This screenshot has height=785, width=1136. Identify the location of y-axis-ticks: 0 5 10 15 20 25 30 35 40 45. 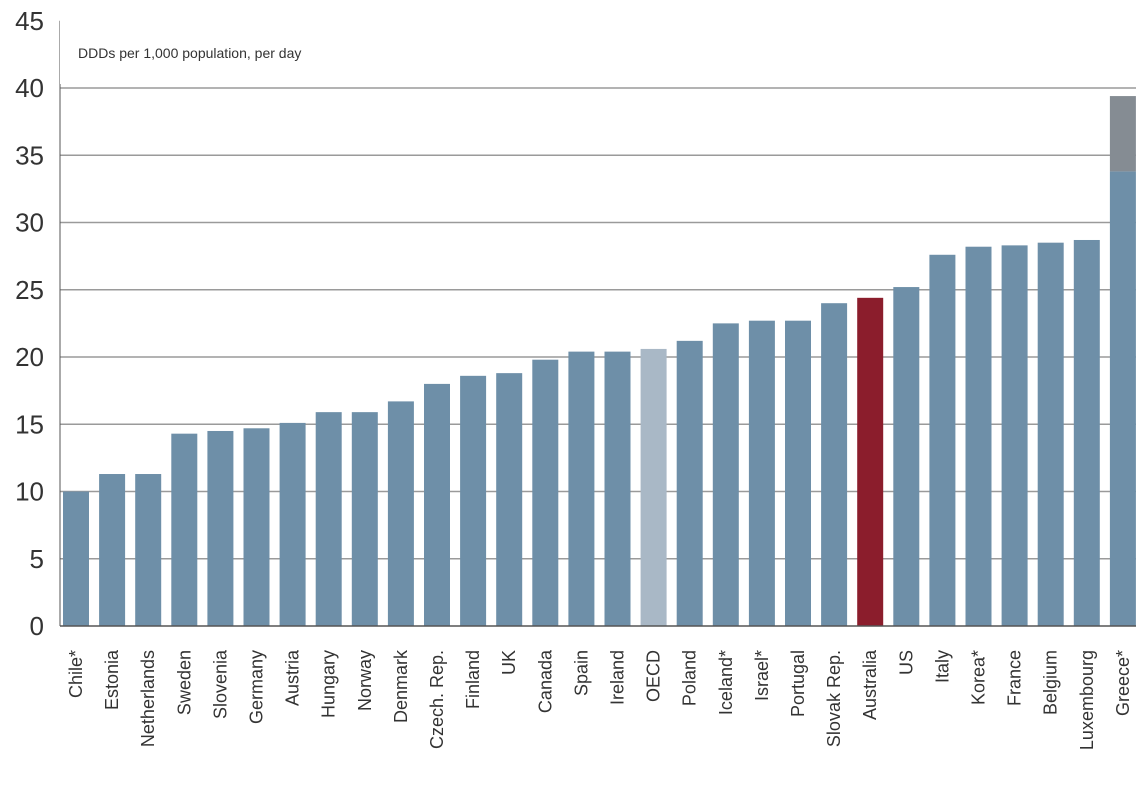
(29, 323).